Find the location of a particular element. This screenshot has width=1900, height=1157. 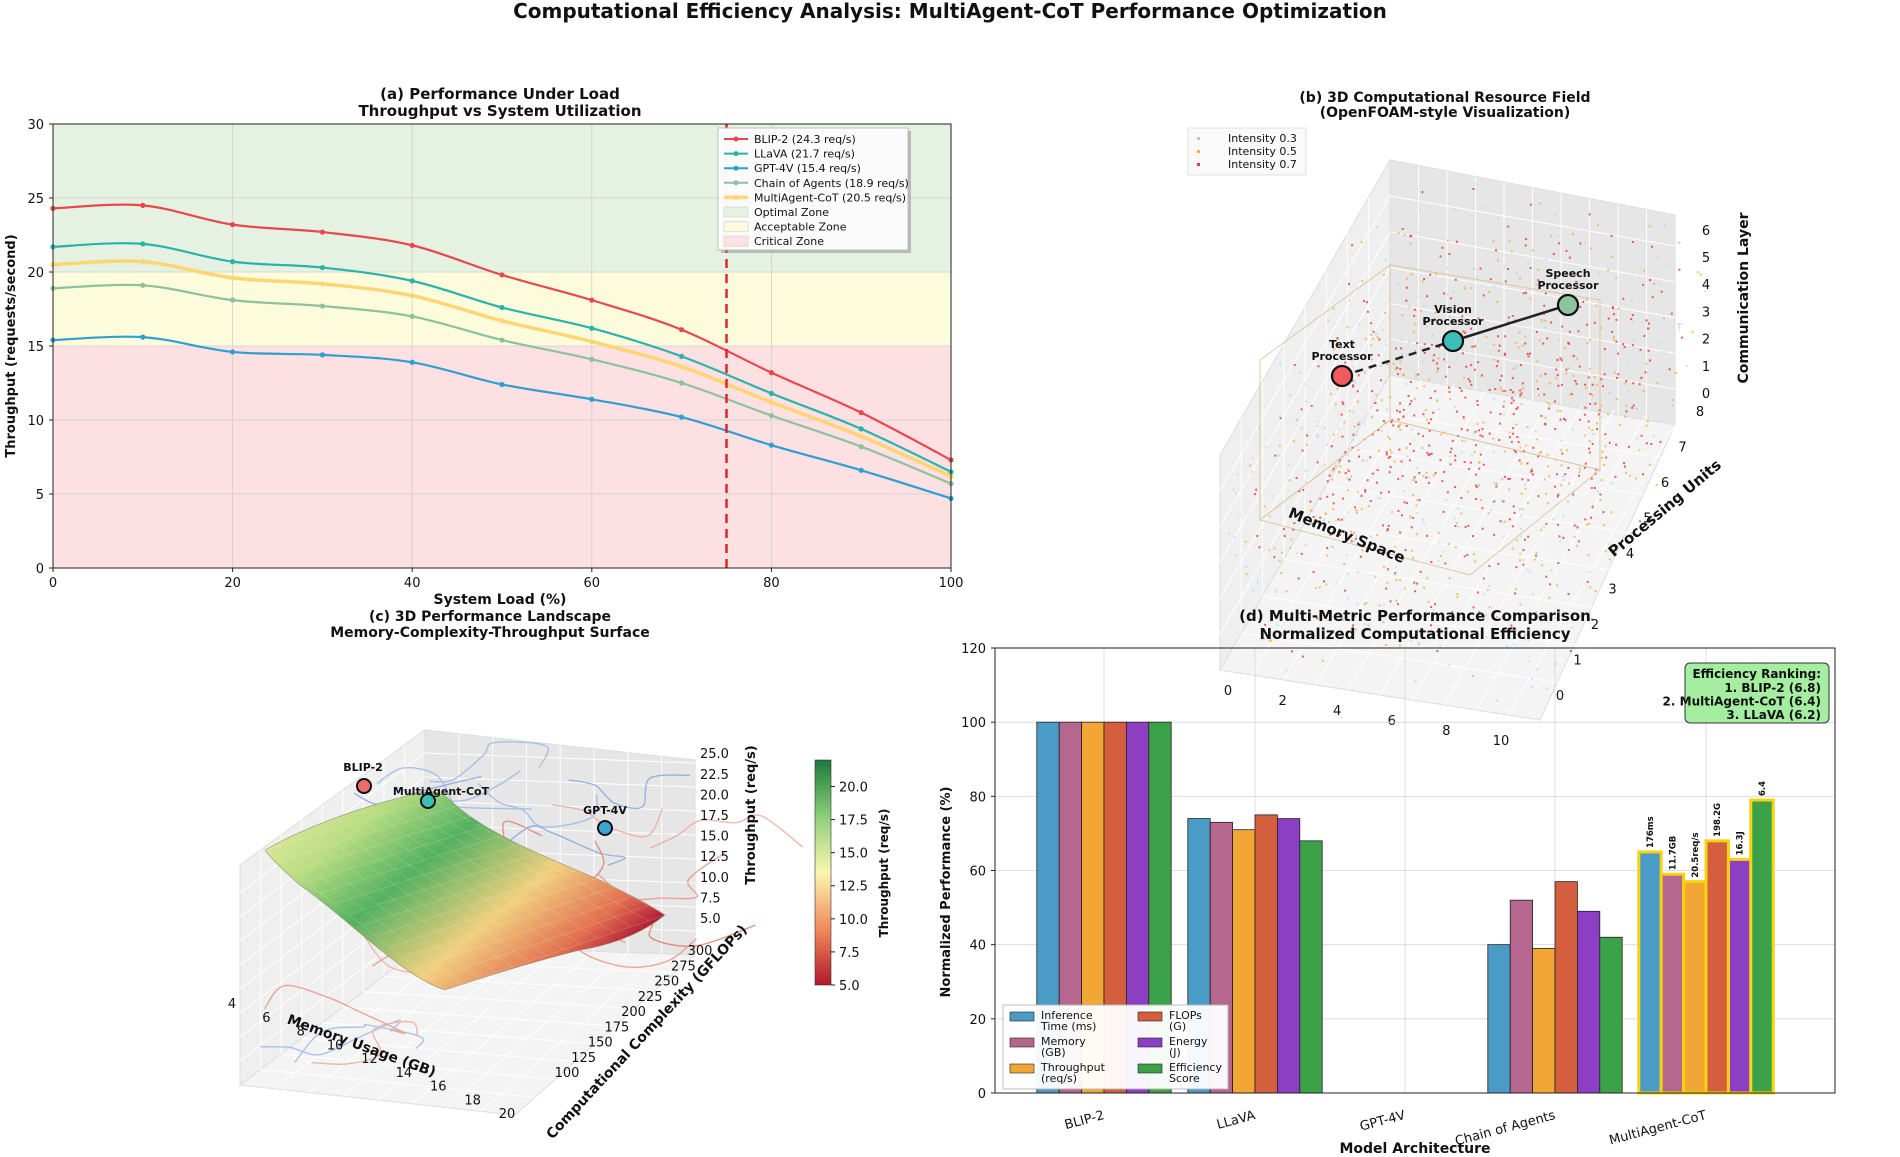

panel-b-ztick-label: 5 is located at coordinates (1706, 258).